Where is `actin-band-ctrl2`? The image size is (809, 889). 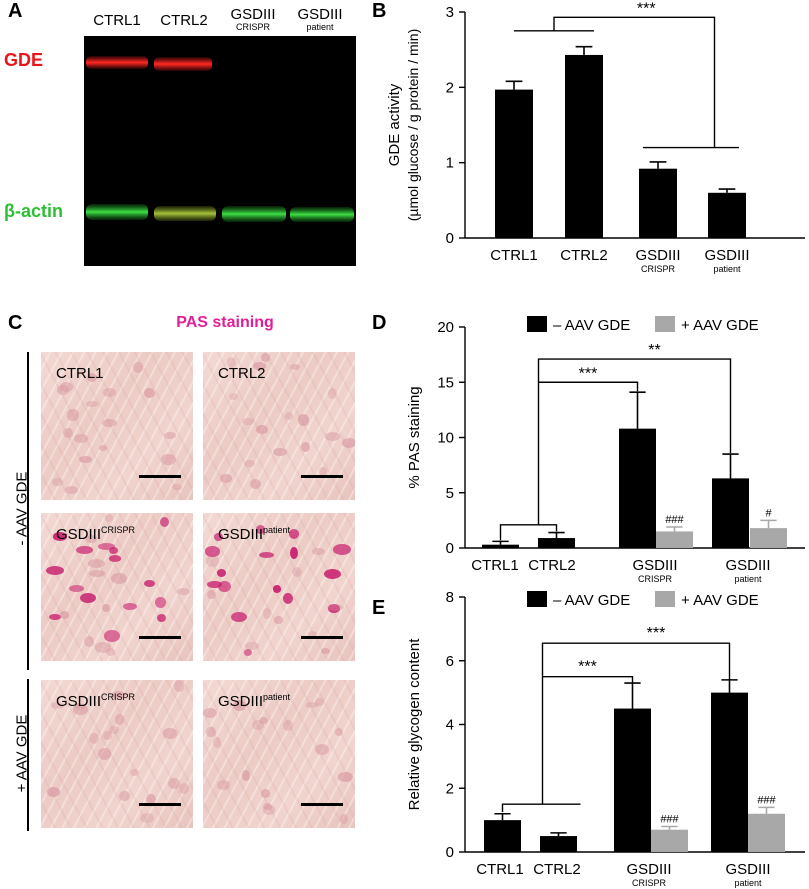
actin-band-ctrl2 is located at coordinates (185, 213).